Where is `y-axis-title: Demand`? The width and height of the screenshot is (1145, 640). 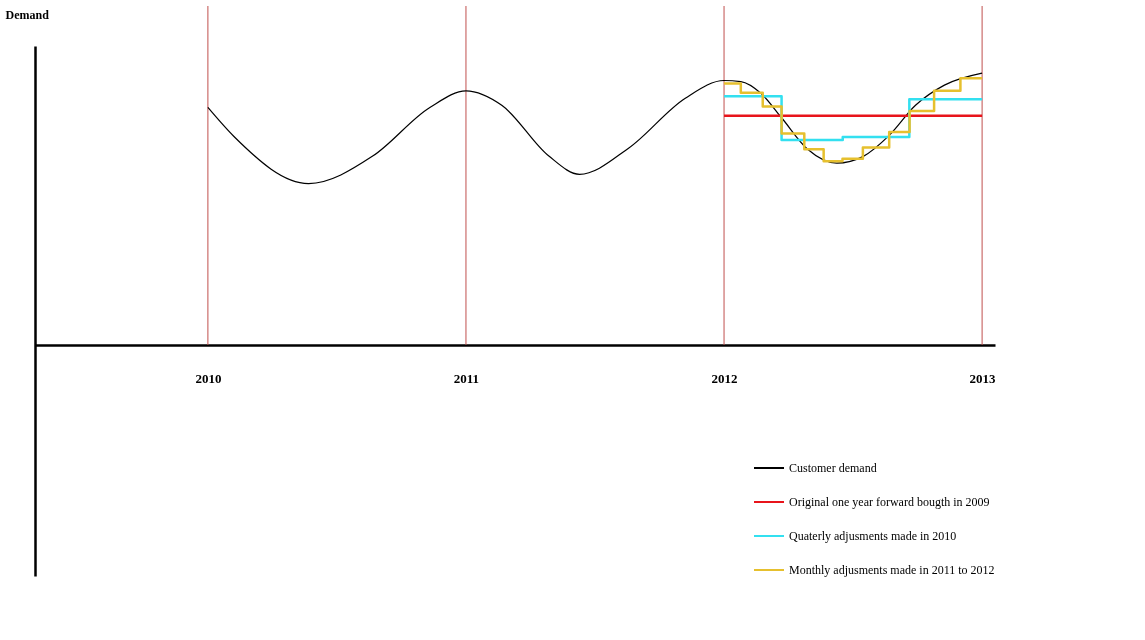 y-axis-title: Demand is located at coordinates (27, 14).